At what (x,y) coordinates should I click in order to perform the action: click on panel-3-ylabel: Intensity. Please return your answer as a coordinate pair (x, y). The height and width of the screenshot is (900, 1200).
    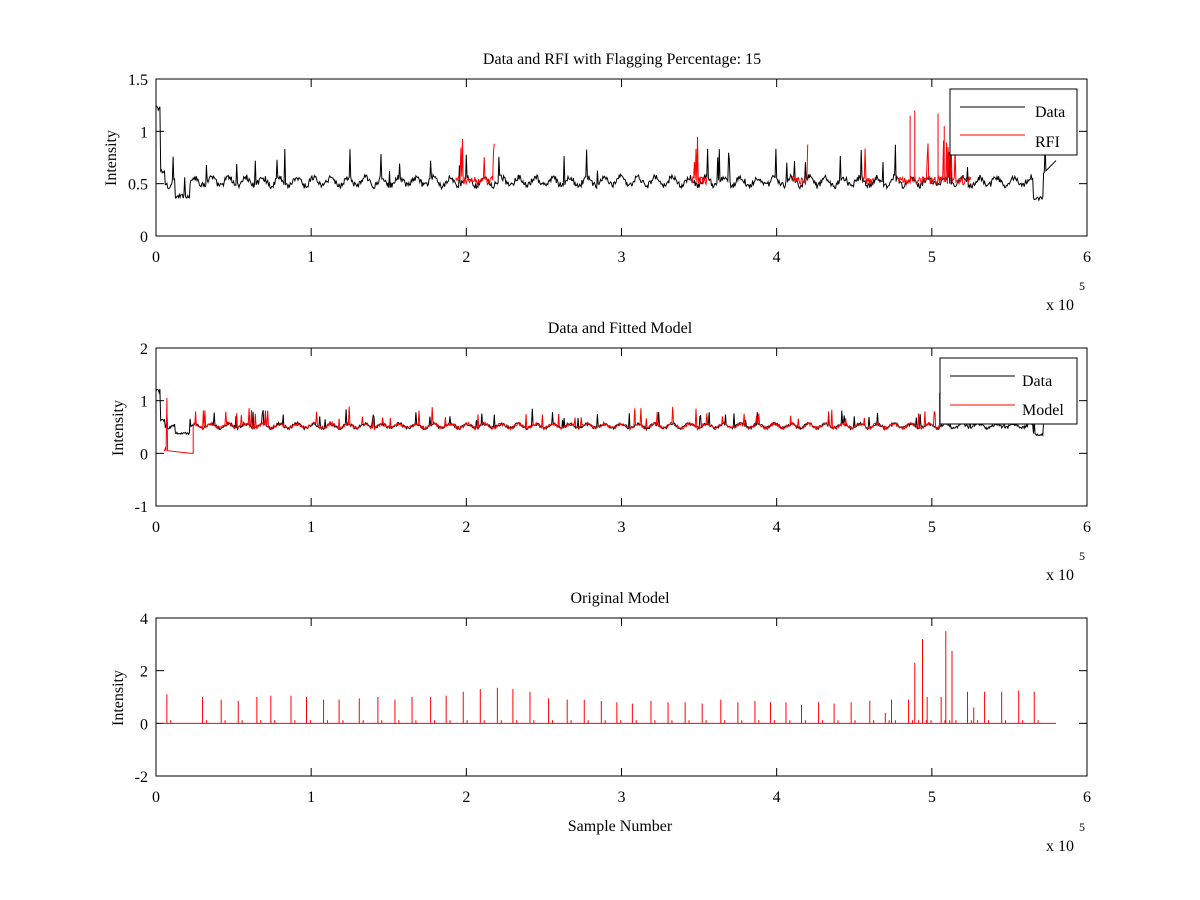
    Looking at the image, I should click on (118, 698).